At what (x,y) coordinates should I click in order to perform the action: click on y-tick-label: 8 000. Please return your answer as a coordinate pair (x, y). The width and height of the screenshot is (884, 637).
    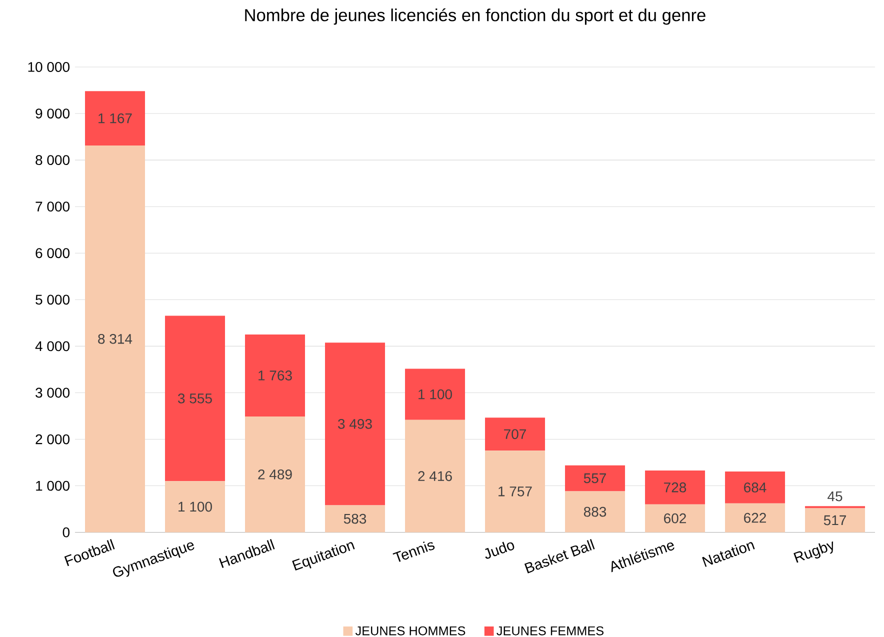
    Looking at the image, I should click on (53, 159).